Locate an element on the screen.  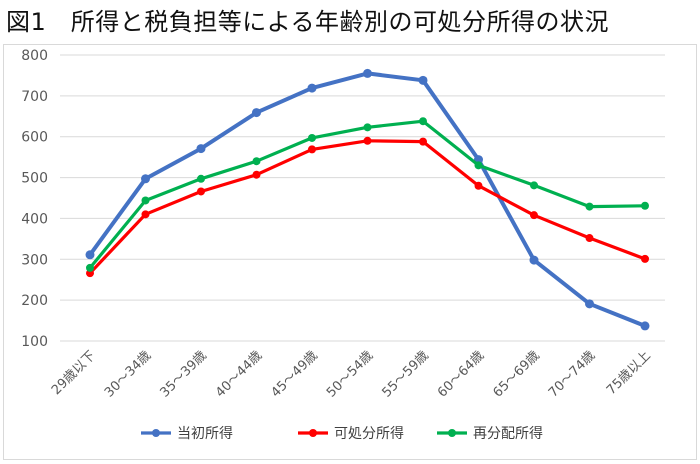
x-tick-label: 65～69歳 is located at coordinates (516, 374).